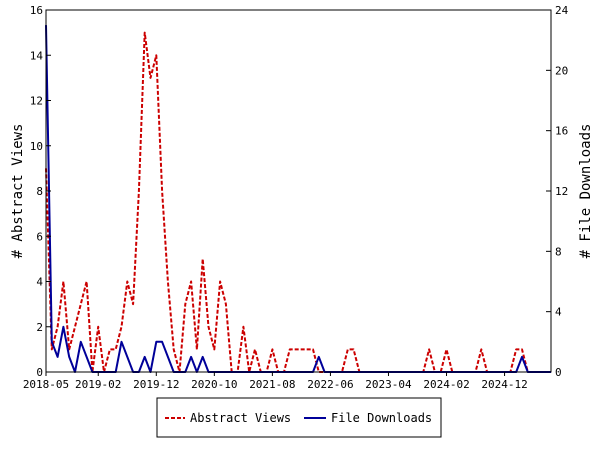 The image size is (600, 450). I want to click on y2-axis-title: # File Downloads, so click(586, 191).